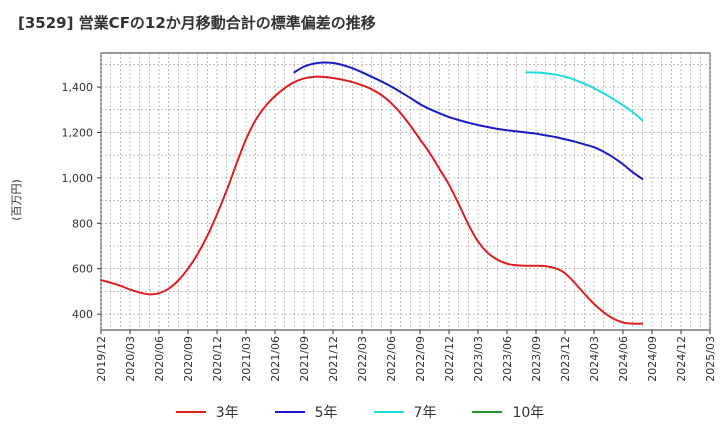  I want to click on x-tick-label: 2019/12, so click(101, 359).